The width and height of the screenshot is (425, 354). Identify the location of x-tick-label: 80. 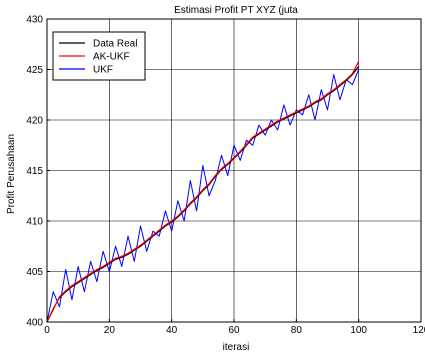
(297, 330).